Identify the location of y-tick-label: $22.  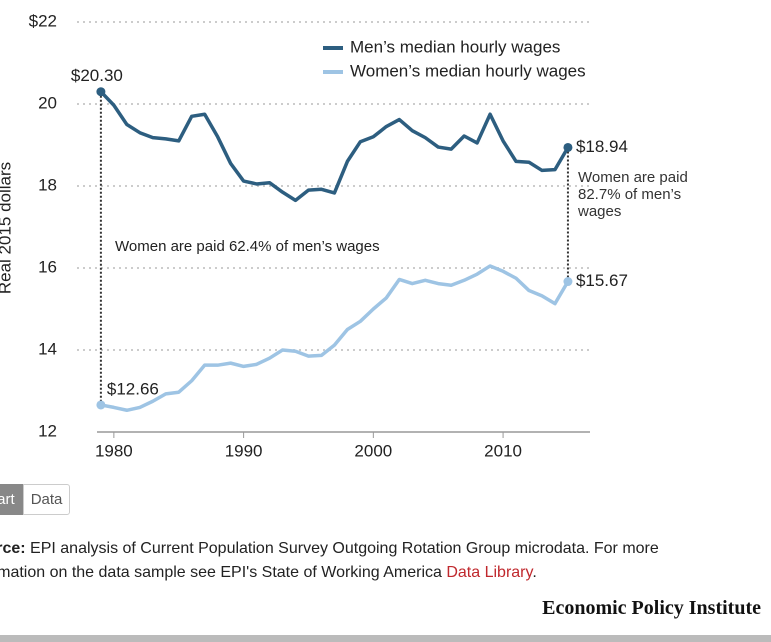
(43, 20).